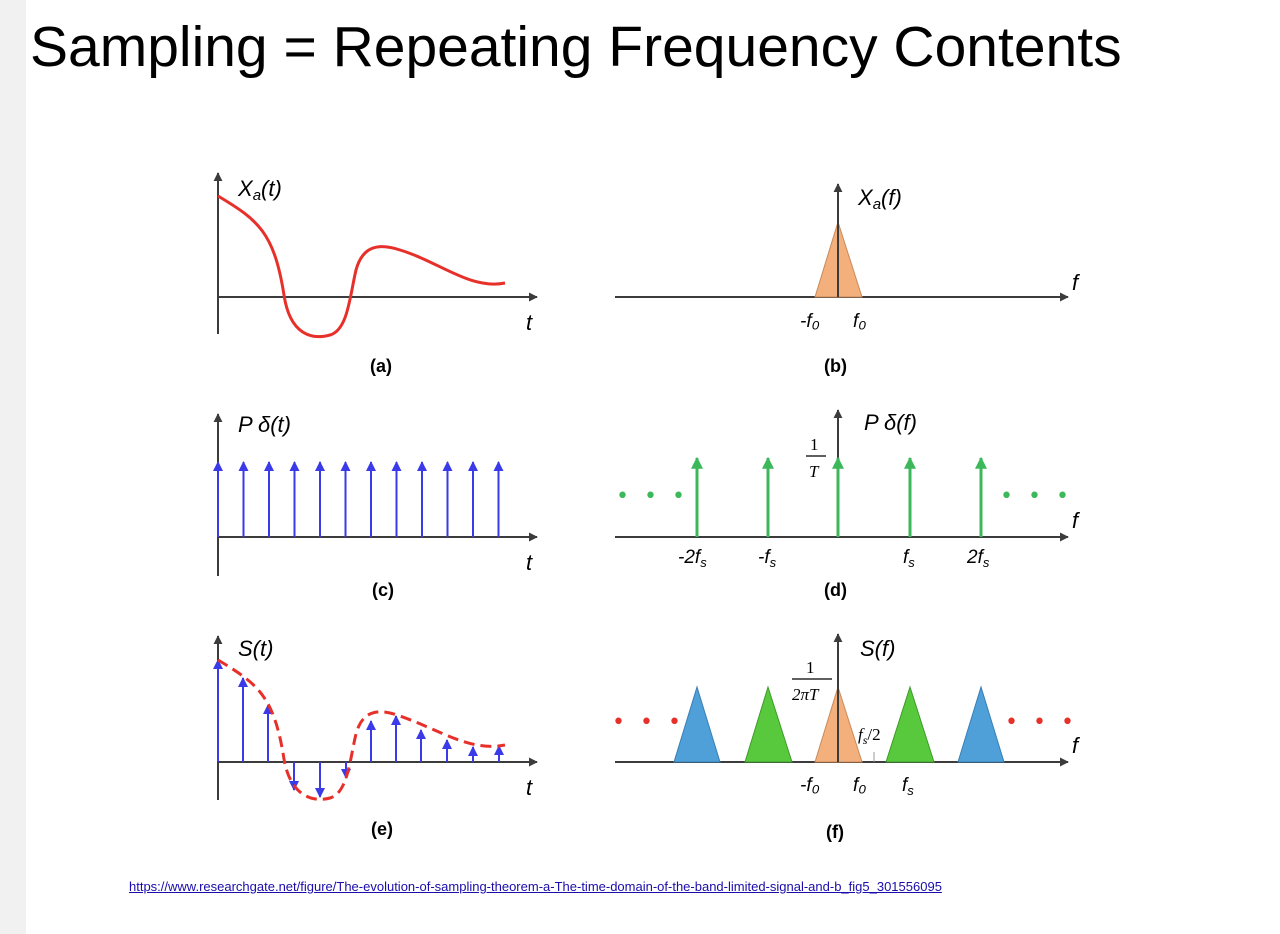 Image resolution: width=1280 pixels, height=934 pixels. Describe the element at coordinates (358, 728) in the screenshot. I see `panel-e-sampled-impulses` at that location.